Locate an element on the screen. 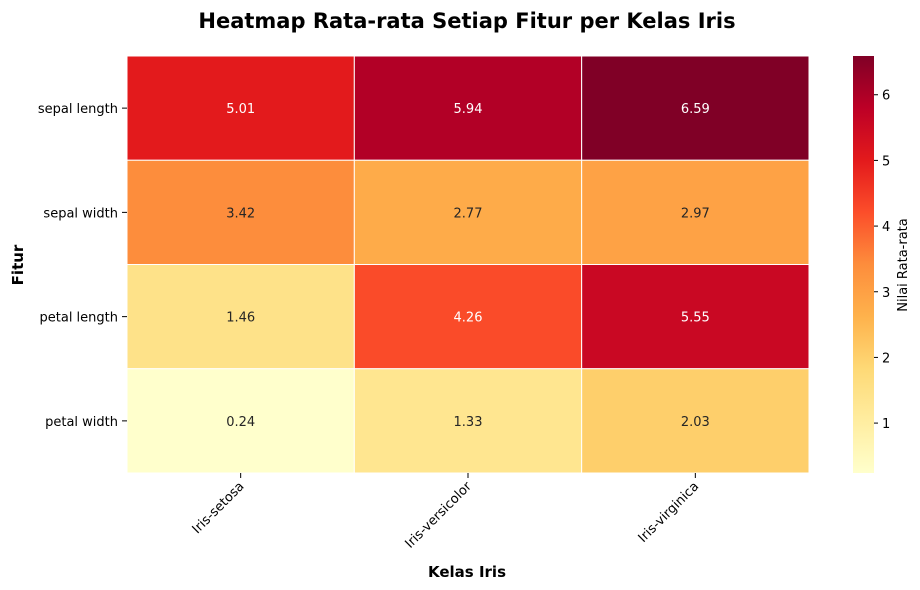 Image resolution: width=920 pixels, height=590 pixels. cell-value-label: 4.26 is located at coordinates (468, 318).